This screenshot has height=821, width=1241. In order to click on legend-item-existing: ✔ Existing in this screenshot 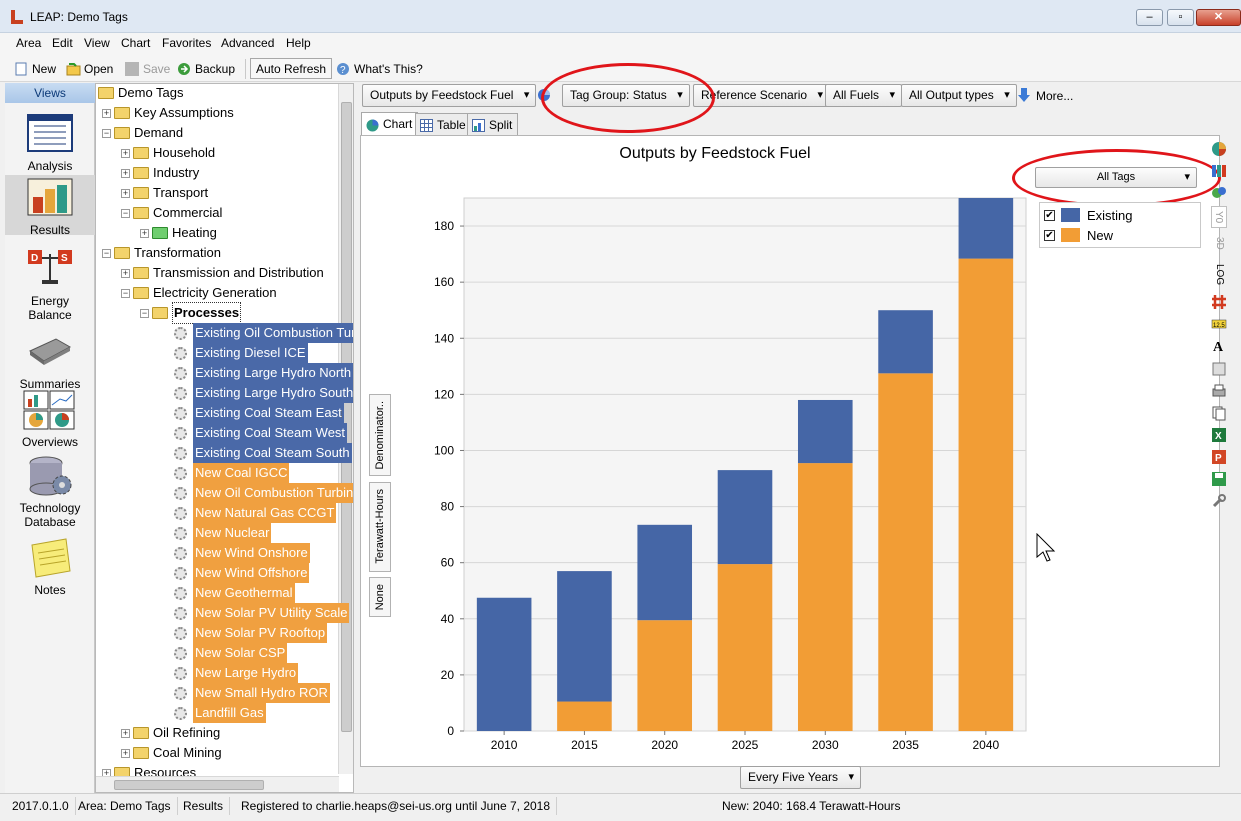, I will do `click(1088, 215)`.